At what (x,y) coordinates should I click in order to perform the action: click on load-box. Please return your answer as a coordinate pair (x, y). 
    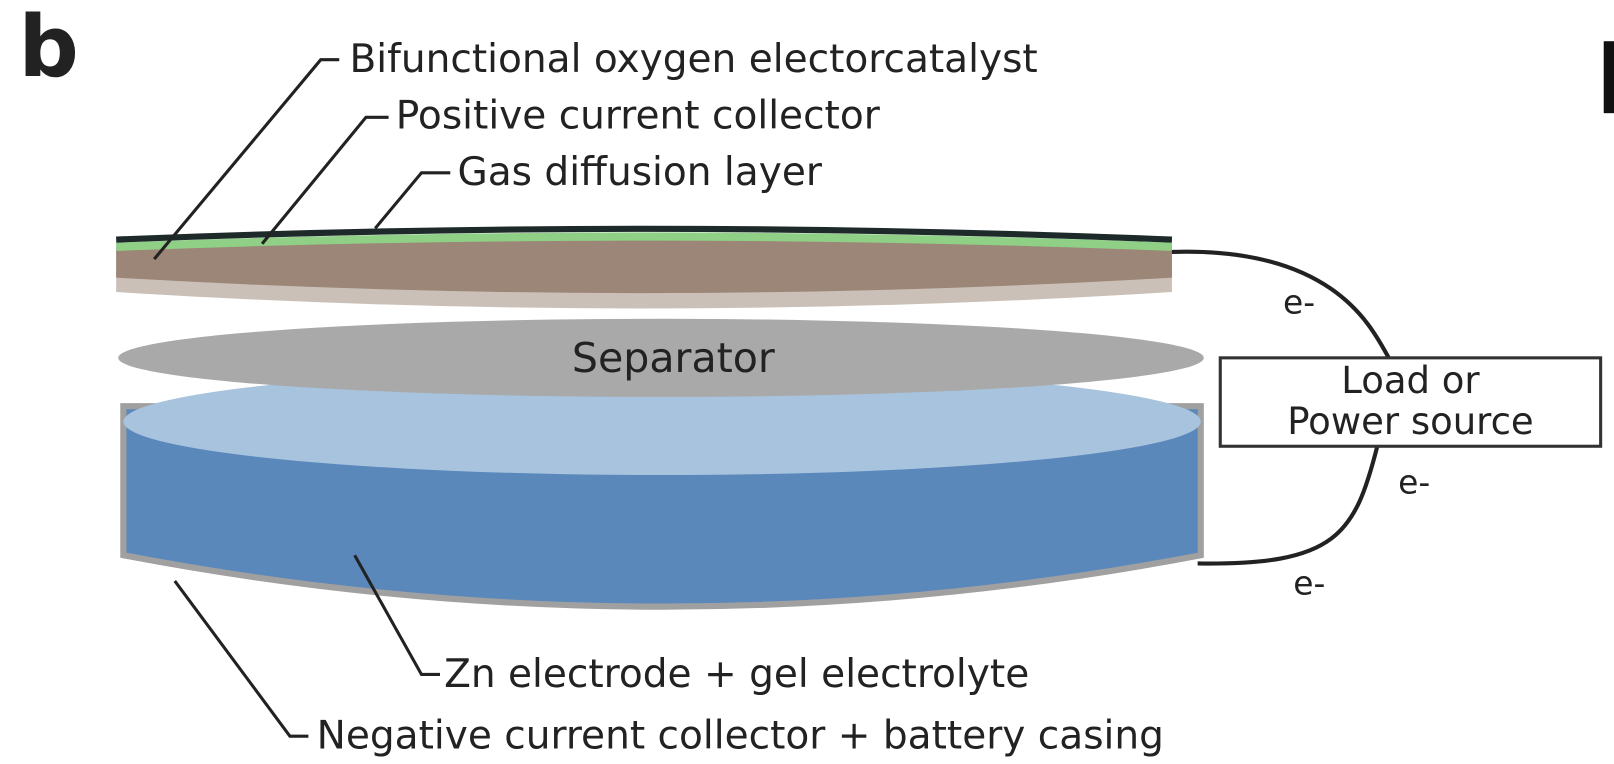
    Looking at the image, I should click on (1410, 402).